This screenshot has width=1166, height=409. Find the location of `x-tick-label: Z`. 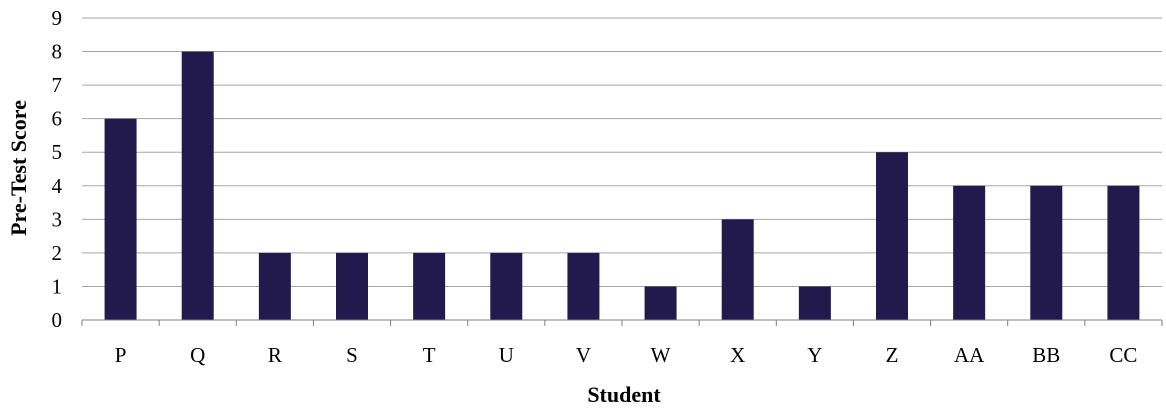

x-tick-label: Z is located at coordinates (892, 355).